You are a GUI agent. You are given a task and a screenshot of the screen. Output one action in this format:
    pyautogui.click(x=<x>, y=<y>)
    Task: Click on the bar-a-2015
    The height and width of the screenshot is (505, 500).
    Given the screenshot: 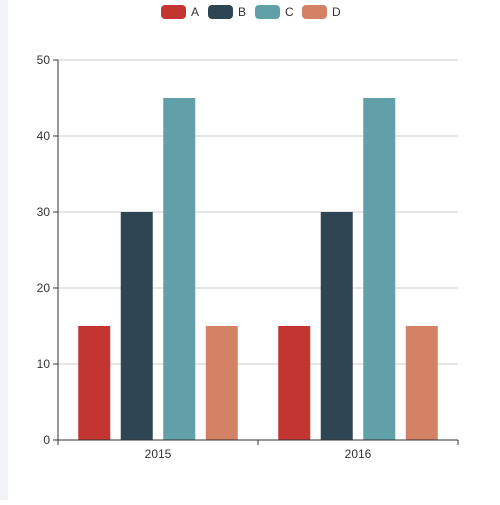 What is the action you would take?
    pyautogui.click(x=94, y=383)
    